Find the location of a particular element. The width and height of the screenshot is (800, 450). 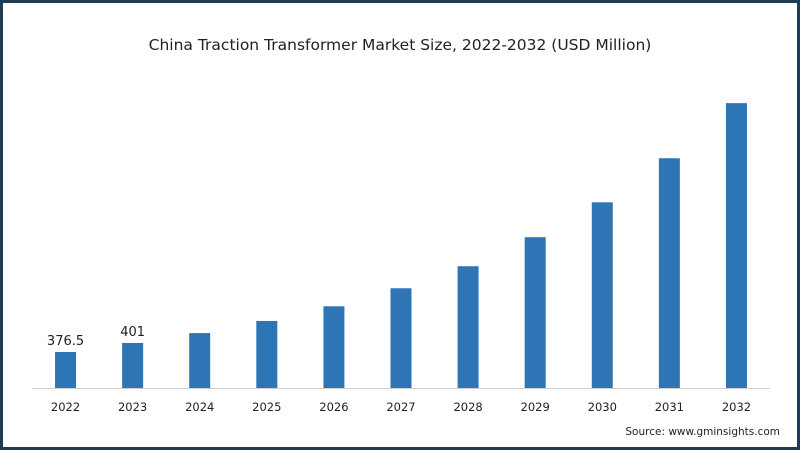

bar-2026 is located at coordinates (334, 347).